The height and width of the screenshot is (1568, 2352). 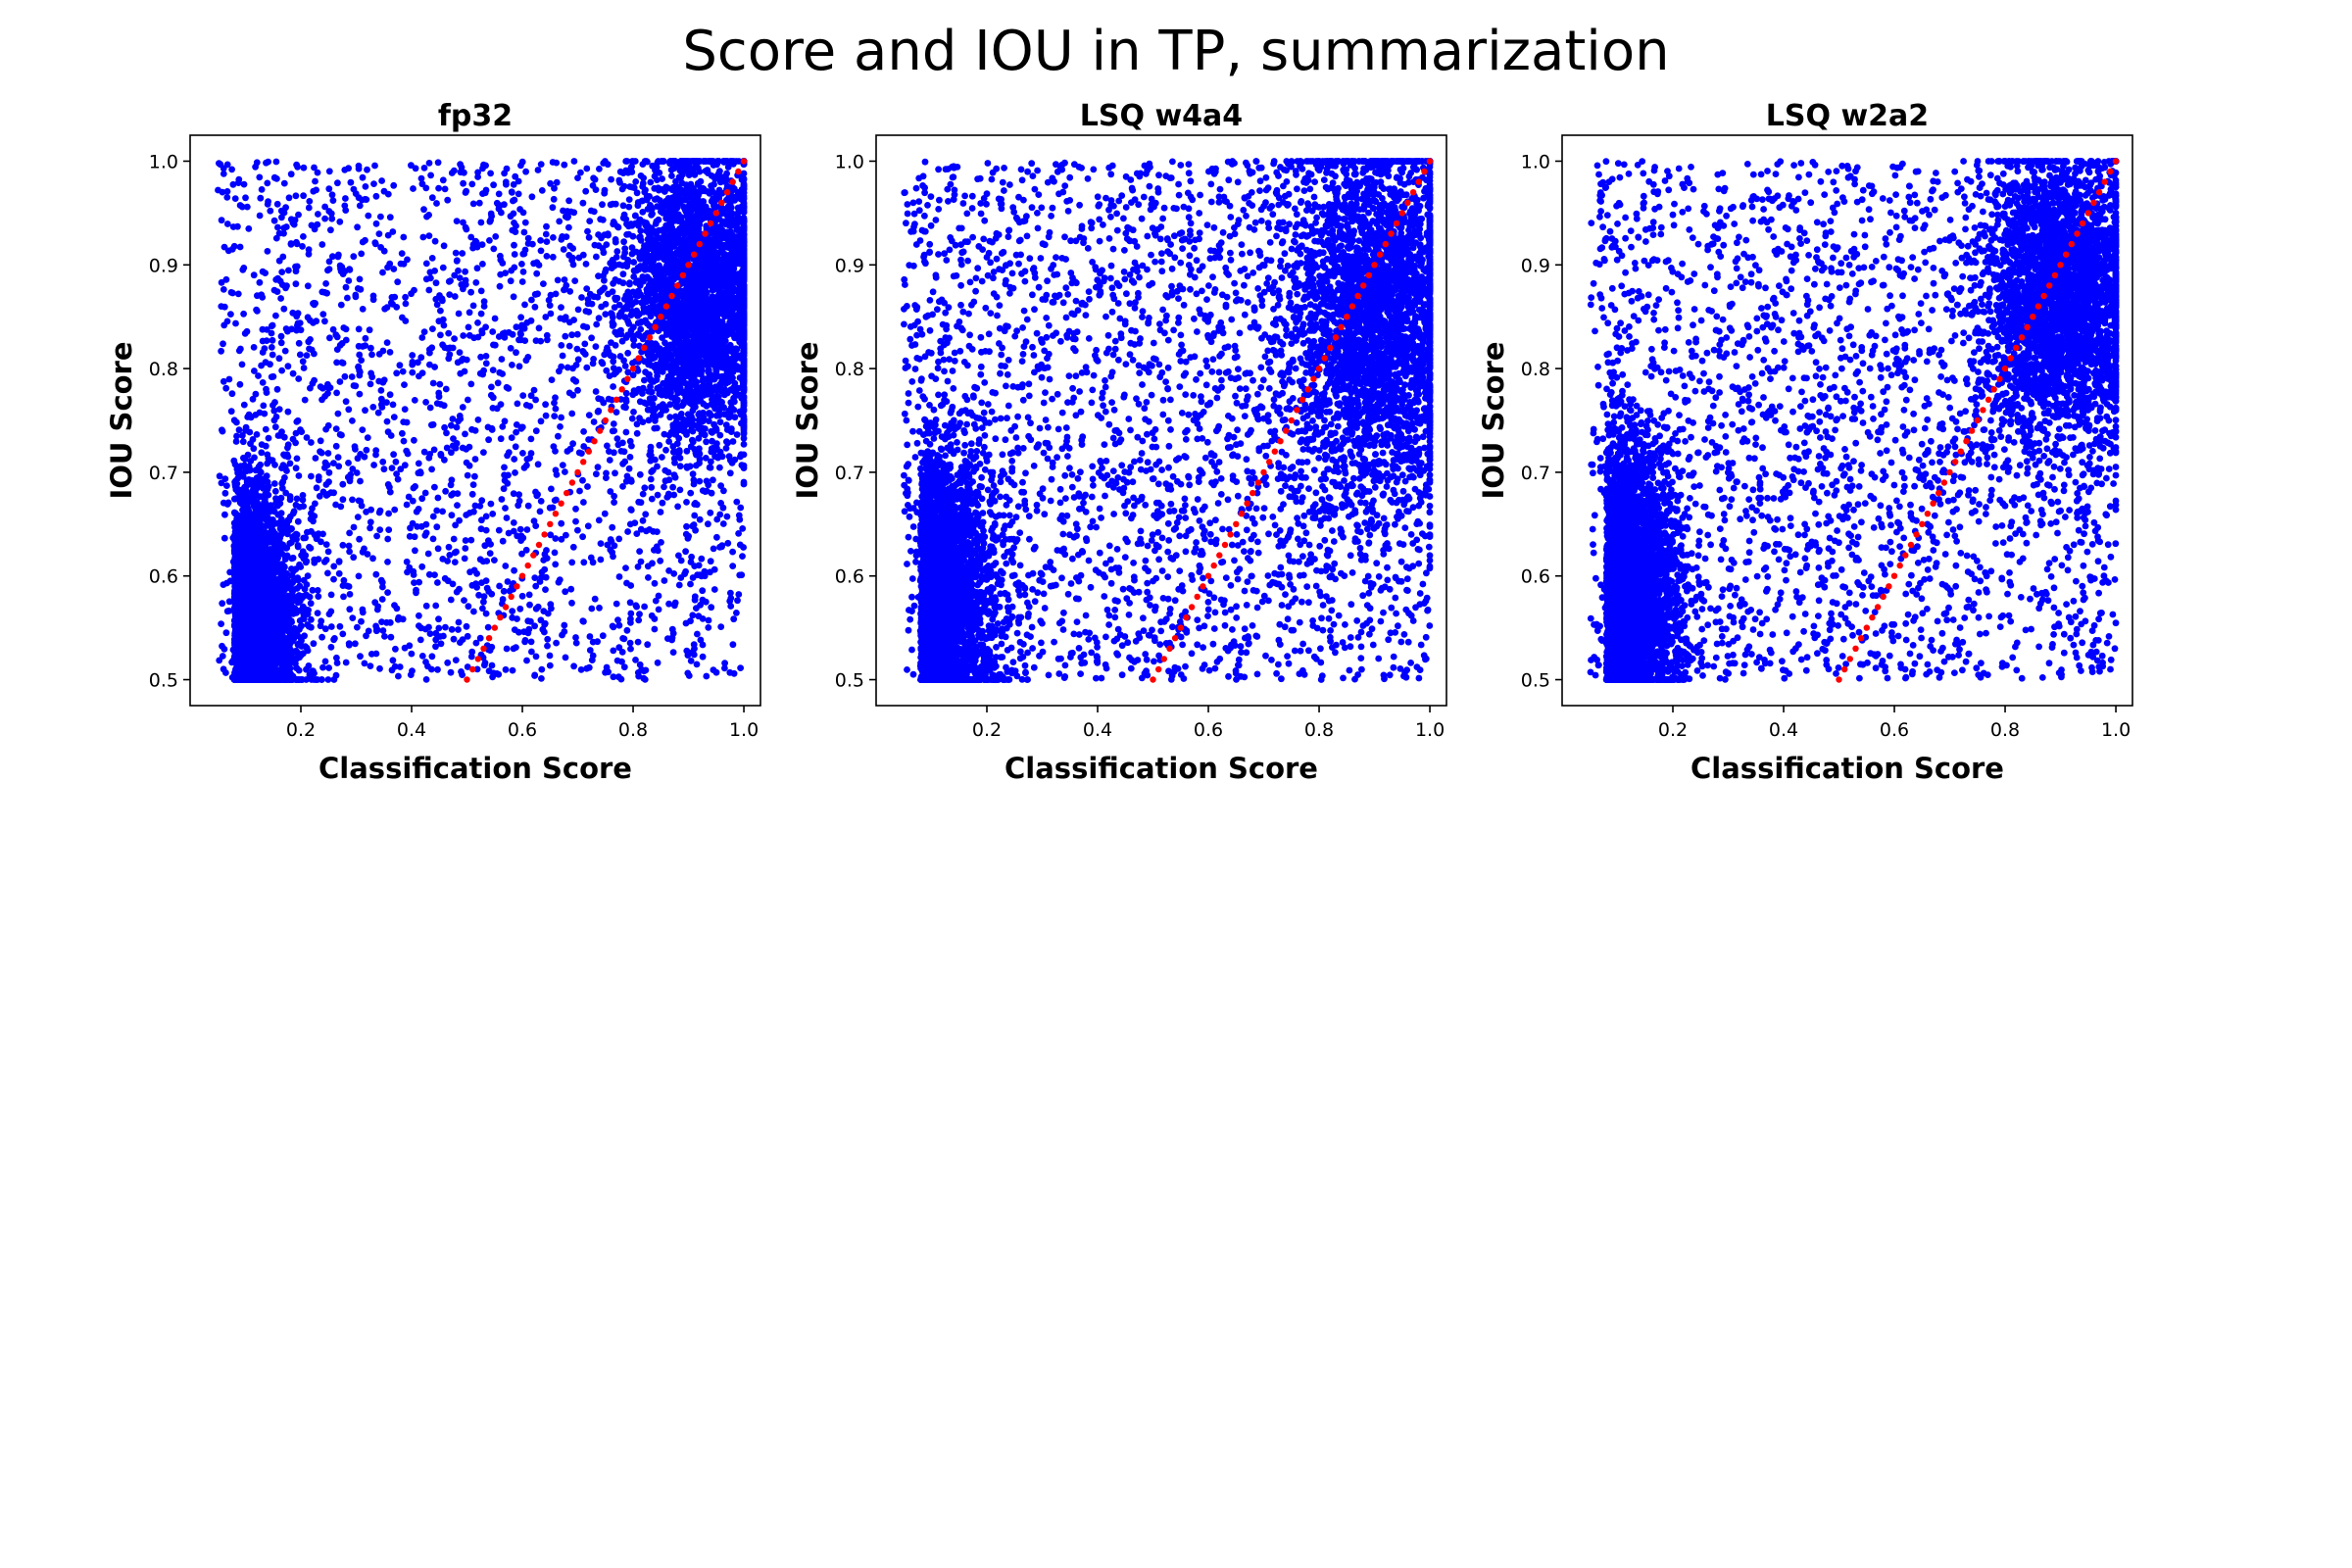 I want to click on figure-title: Score and IOU in TP, summarization, so click(x=1176, y=51).